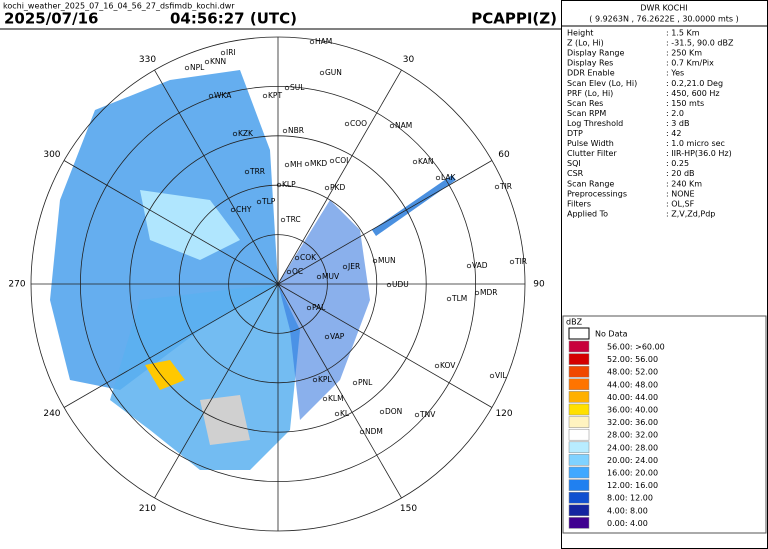  What do you see at coordinates (358, 123) in the screenshot?
I see `place-label: COO` at bounding box center [358, 123].